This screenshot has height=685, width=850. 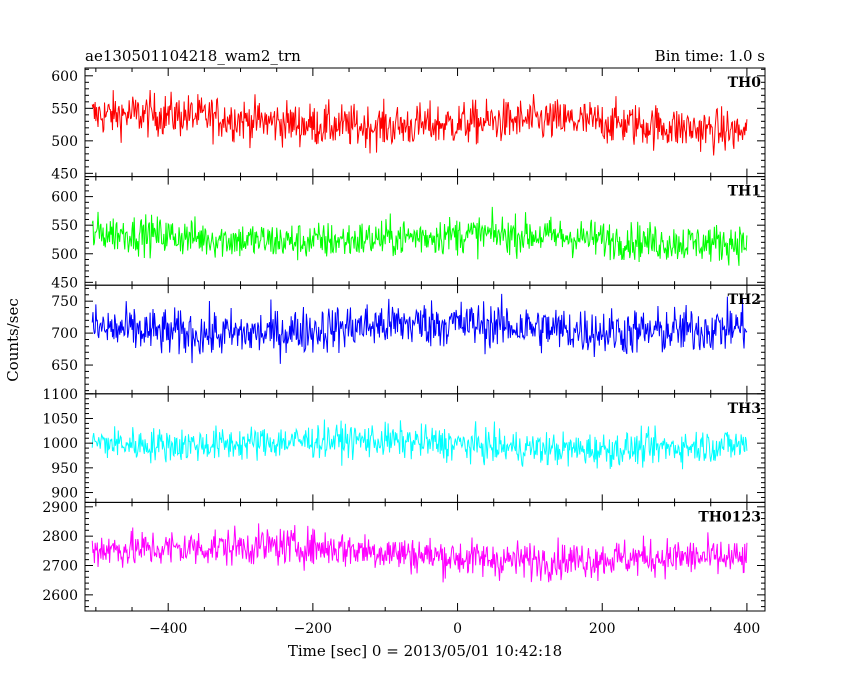 What do you see at coordinates (744, 300) in the screenshot?
I see `panel-label-th2: TH2` at bounding box center [744, 300].